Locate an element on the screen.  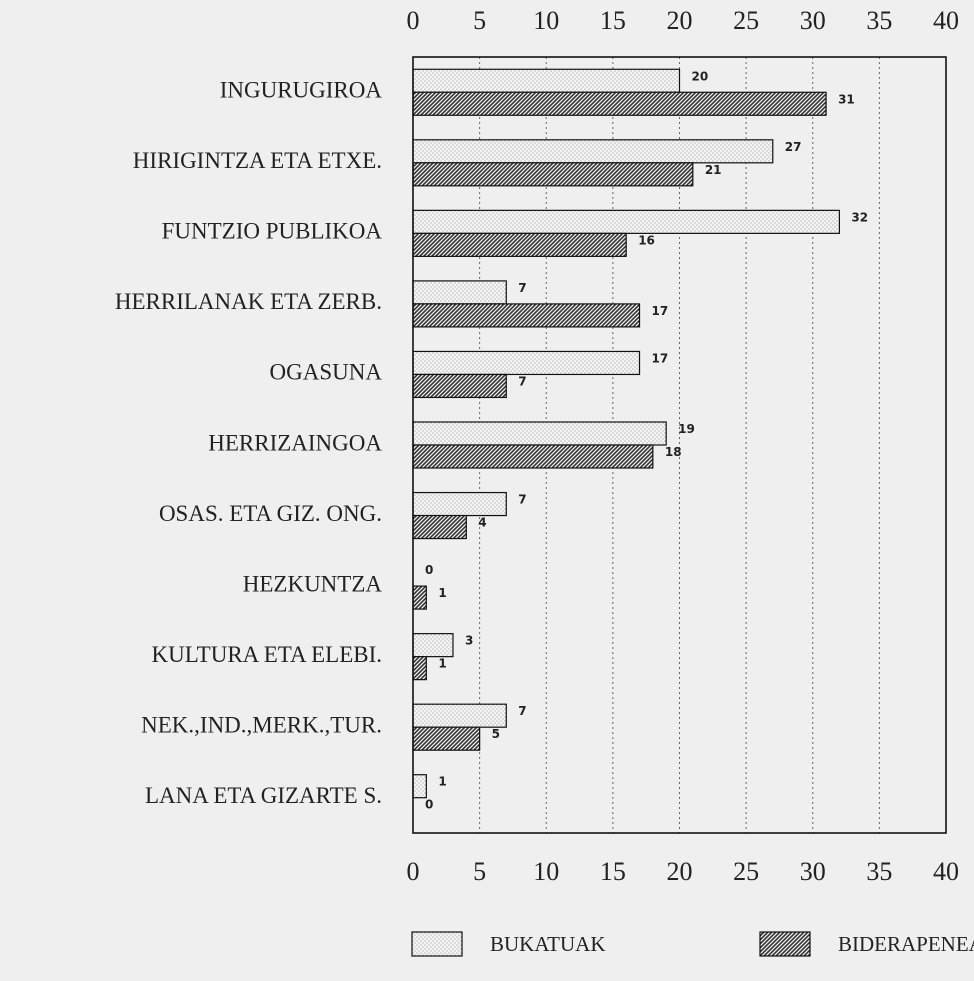
x-tick-label-bottom: 25 is located at coordinates (746, 871).